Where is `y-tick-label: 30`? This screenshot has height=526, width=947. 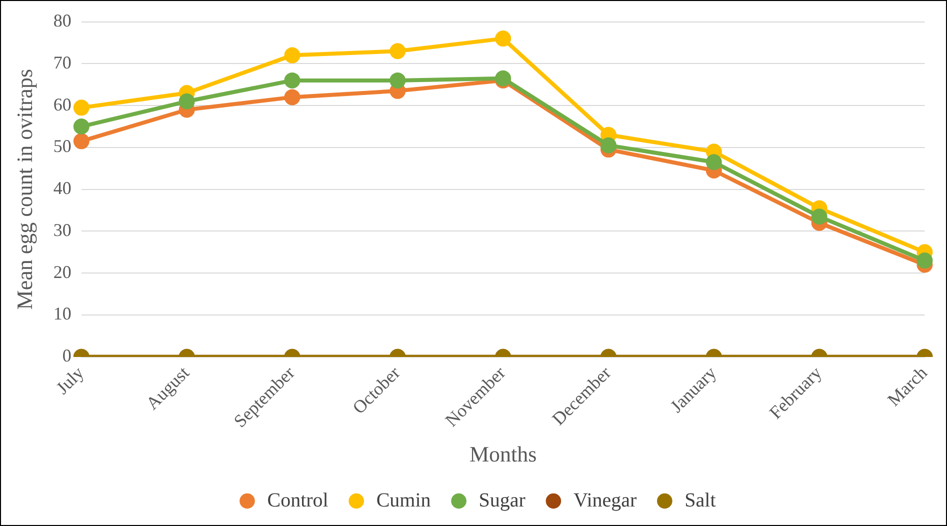 y-tick-label: 30 is located at coordinates (62, 230).